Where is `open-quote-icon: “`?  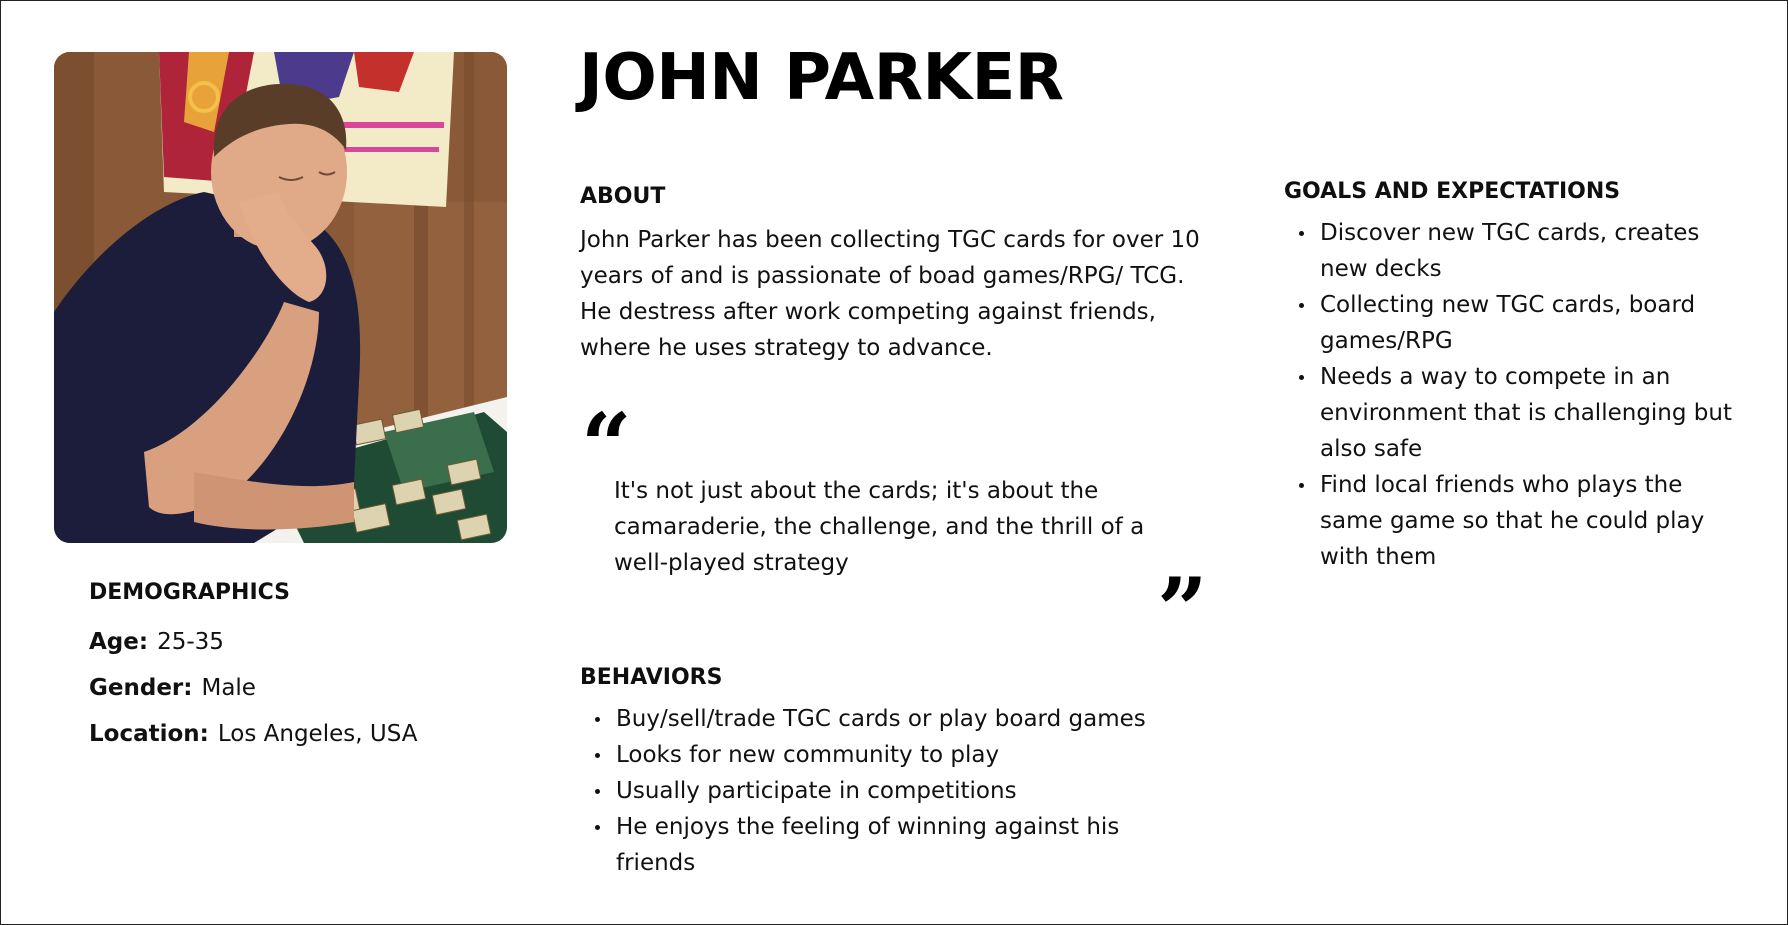 open-quote-icon: “ is located at coordinates (606, 445).